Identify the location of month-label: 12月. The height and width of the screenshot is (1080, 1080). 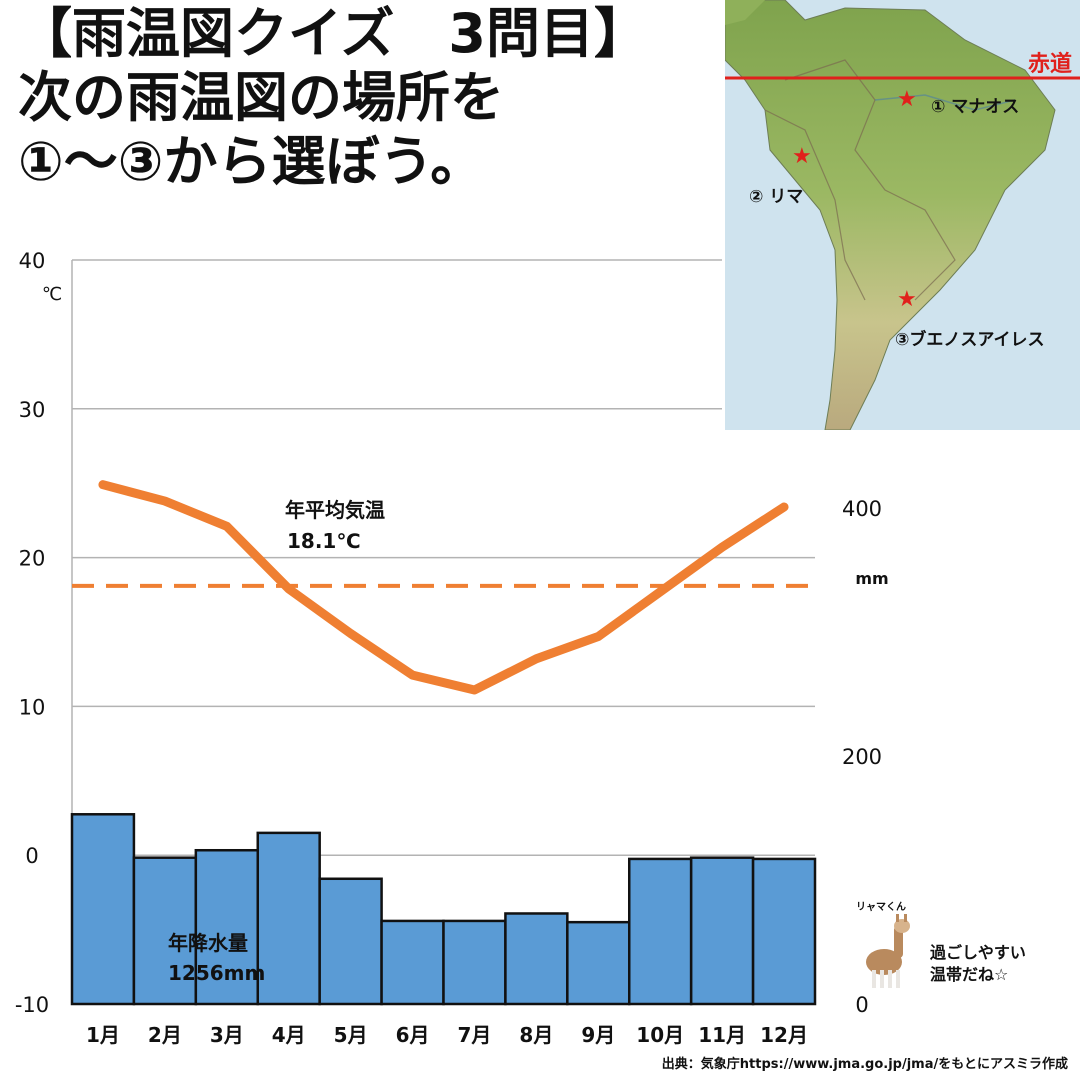
(784, 1035).